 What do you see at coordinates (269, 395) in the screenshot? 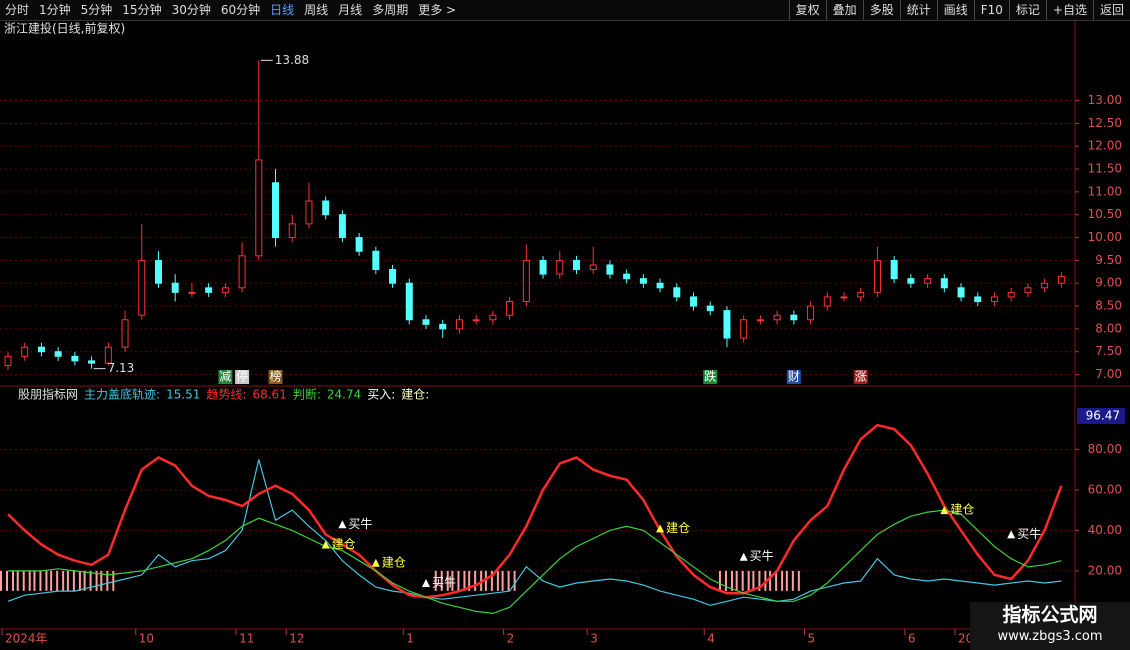
I see `legend-text: 68.61` at bounding box center [269, 395].